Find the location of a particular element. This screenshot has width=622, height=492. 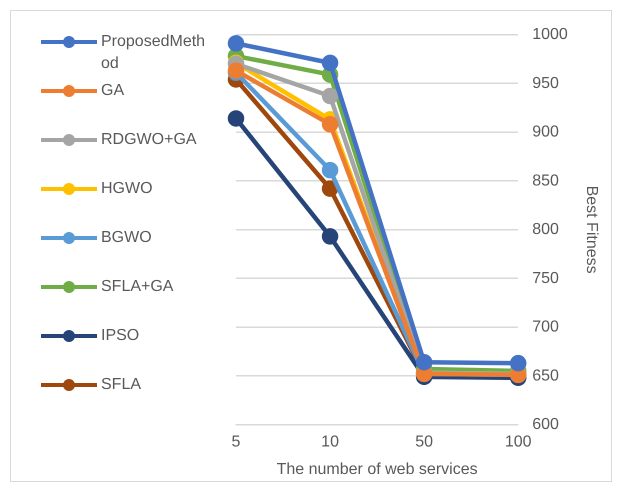

y-tick-label: 750 is located at coordinates (546, 278).